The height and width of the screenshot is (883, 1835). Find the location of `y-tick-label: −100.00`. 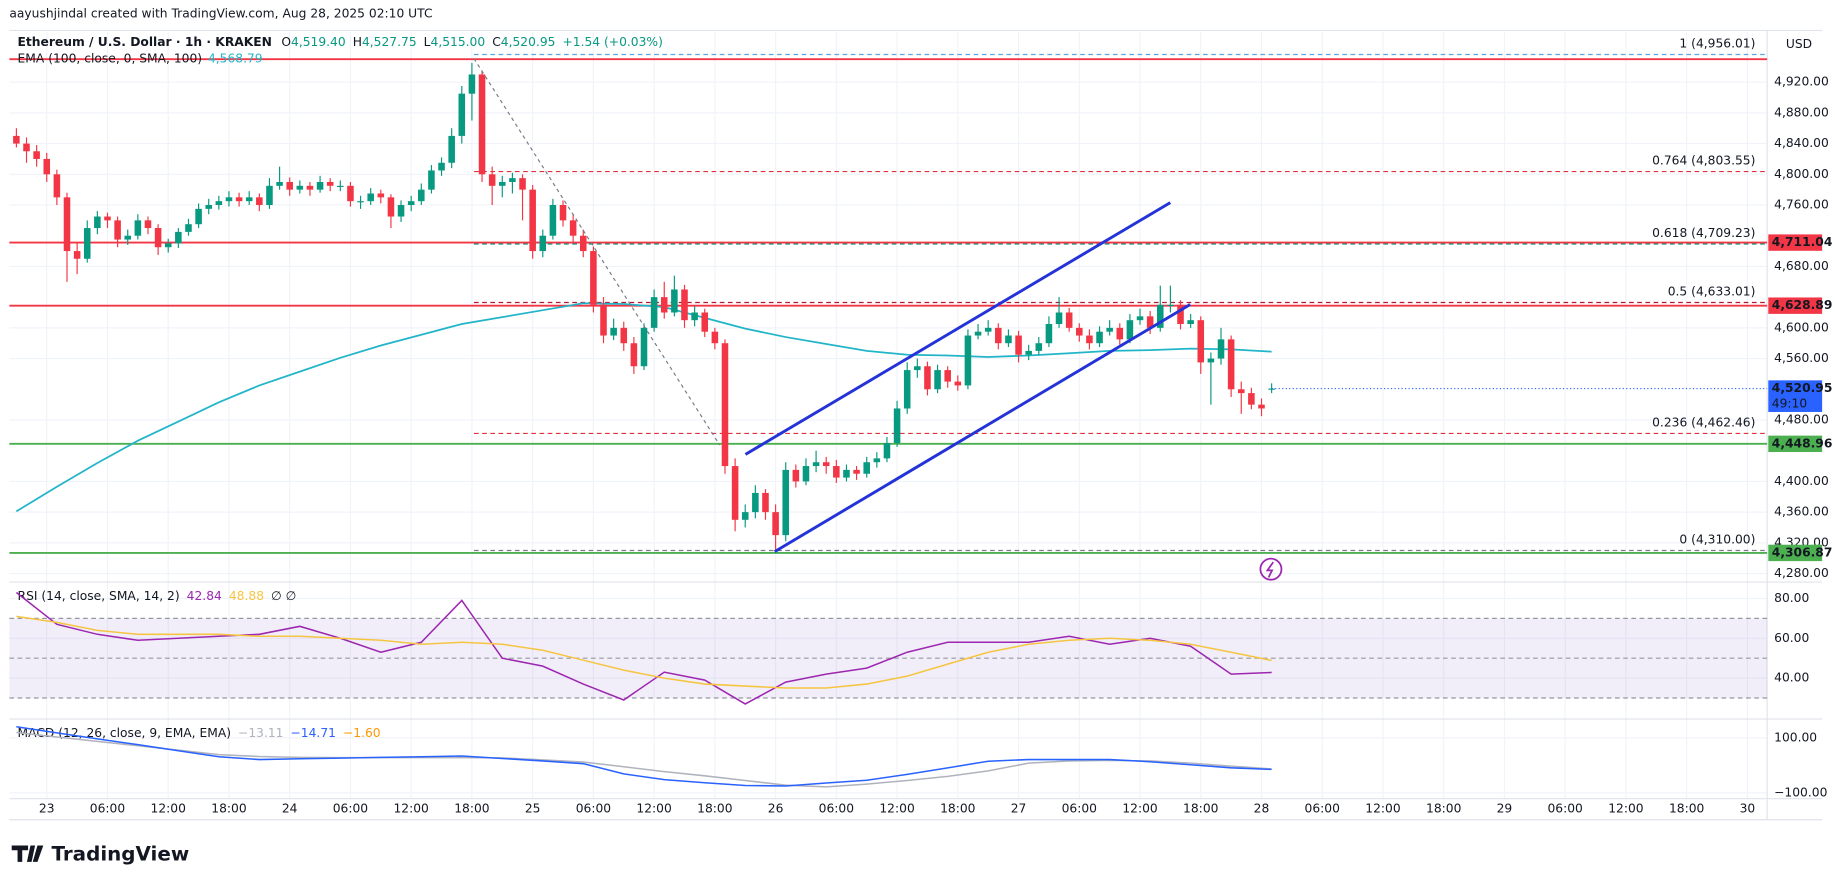

y-tick-label: −100.00 is located at coordinates (1800, 792).